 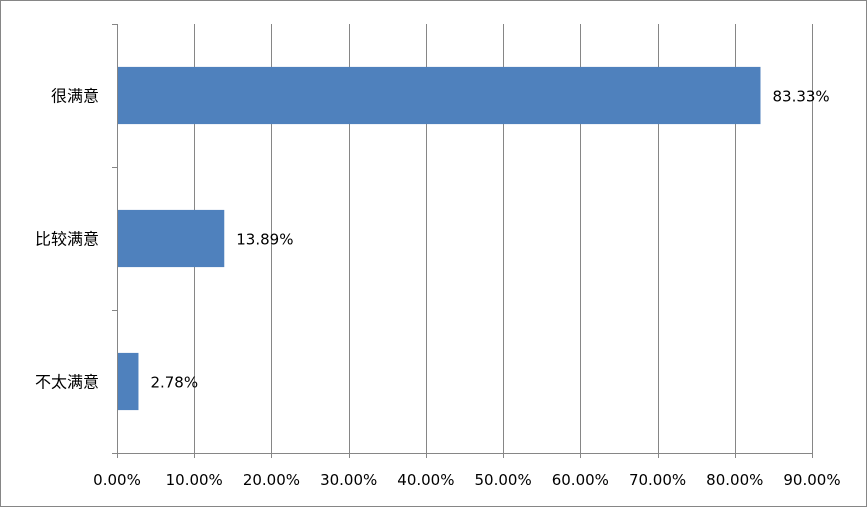 What do you see at coordinates (800, 97) in the screenshot?
I see `data-label: 83.33%` at bounding box center [800, 97].